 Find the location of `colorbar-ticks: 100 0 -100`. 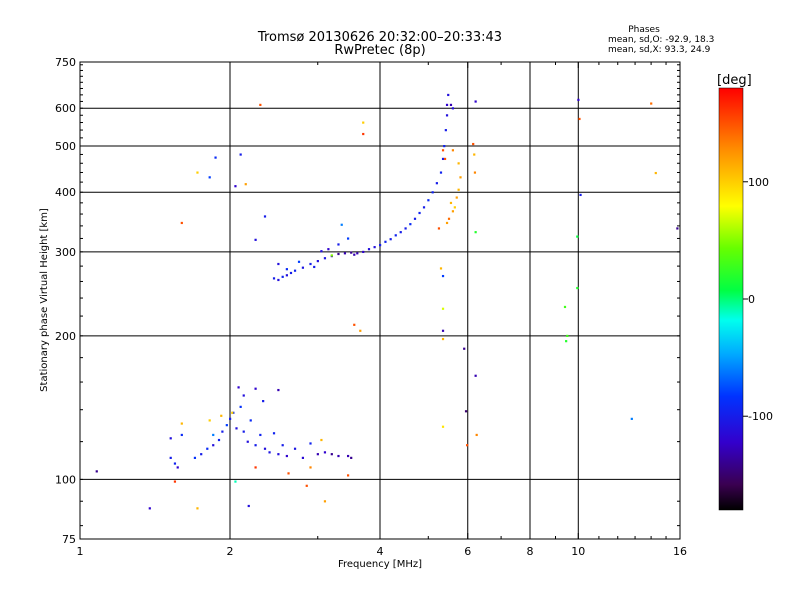

colorbar-ticks: 100 0 -100 is located at coordinates (758, 299).